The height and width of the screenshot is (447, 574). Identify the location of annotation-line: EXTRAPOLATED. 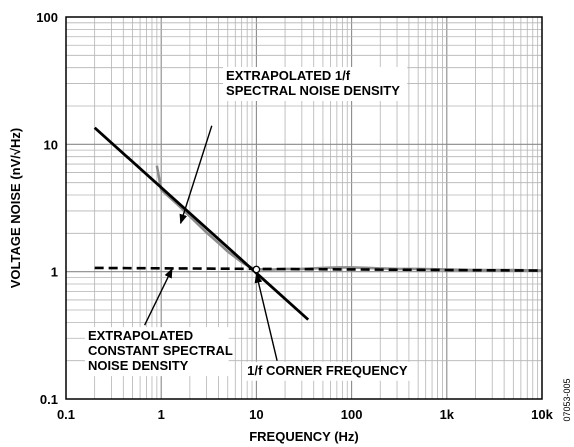
(140, 335).